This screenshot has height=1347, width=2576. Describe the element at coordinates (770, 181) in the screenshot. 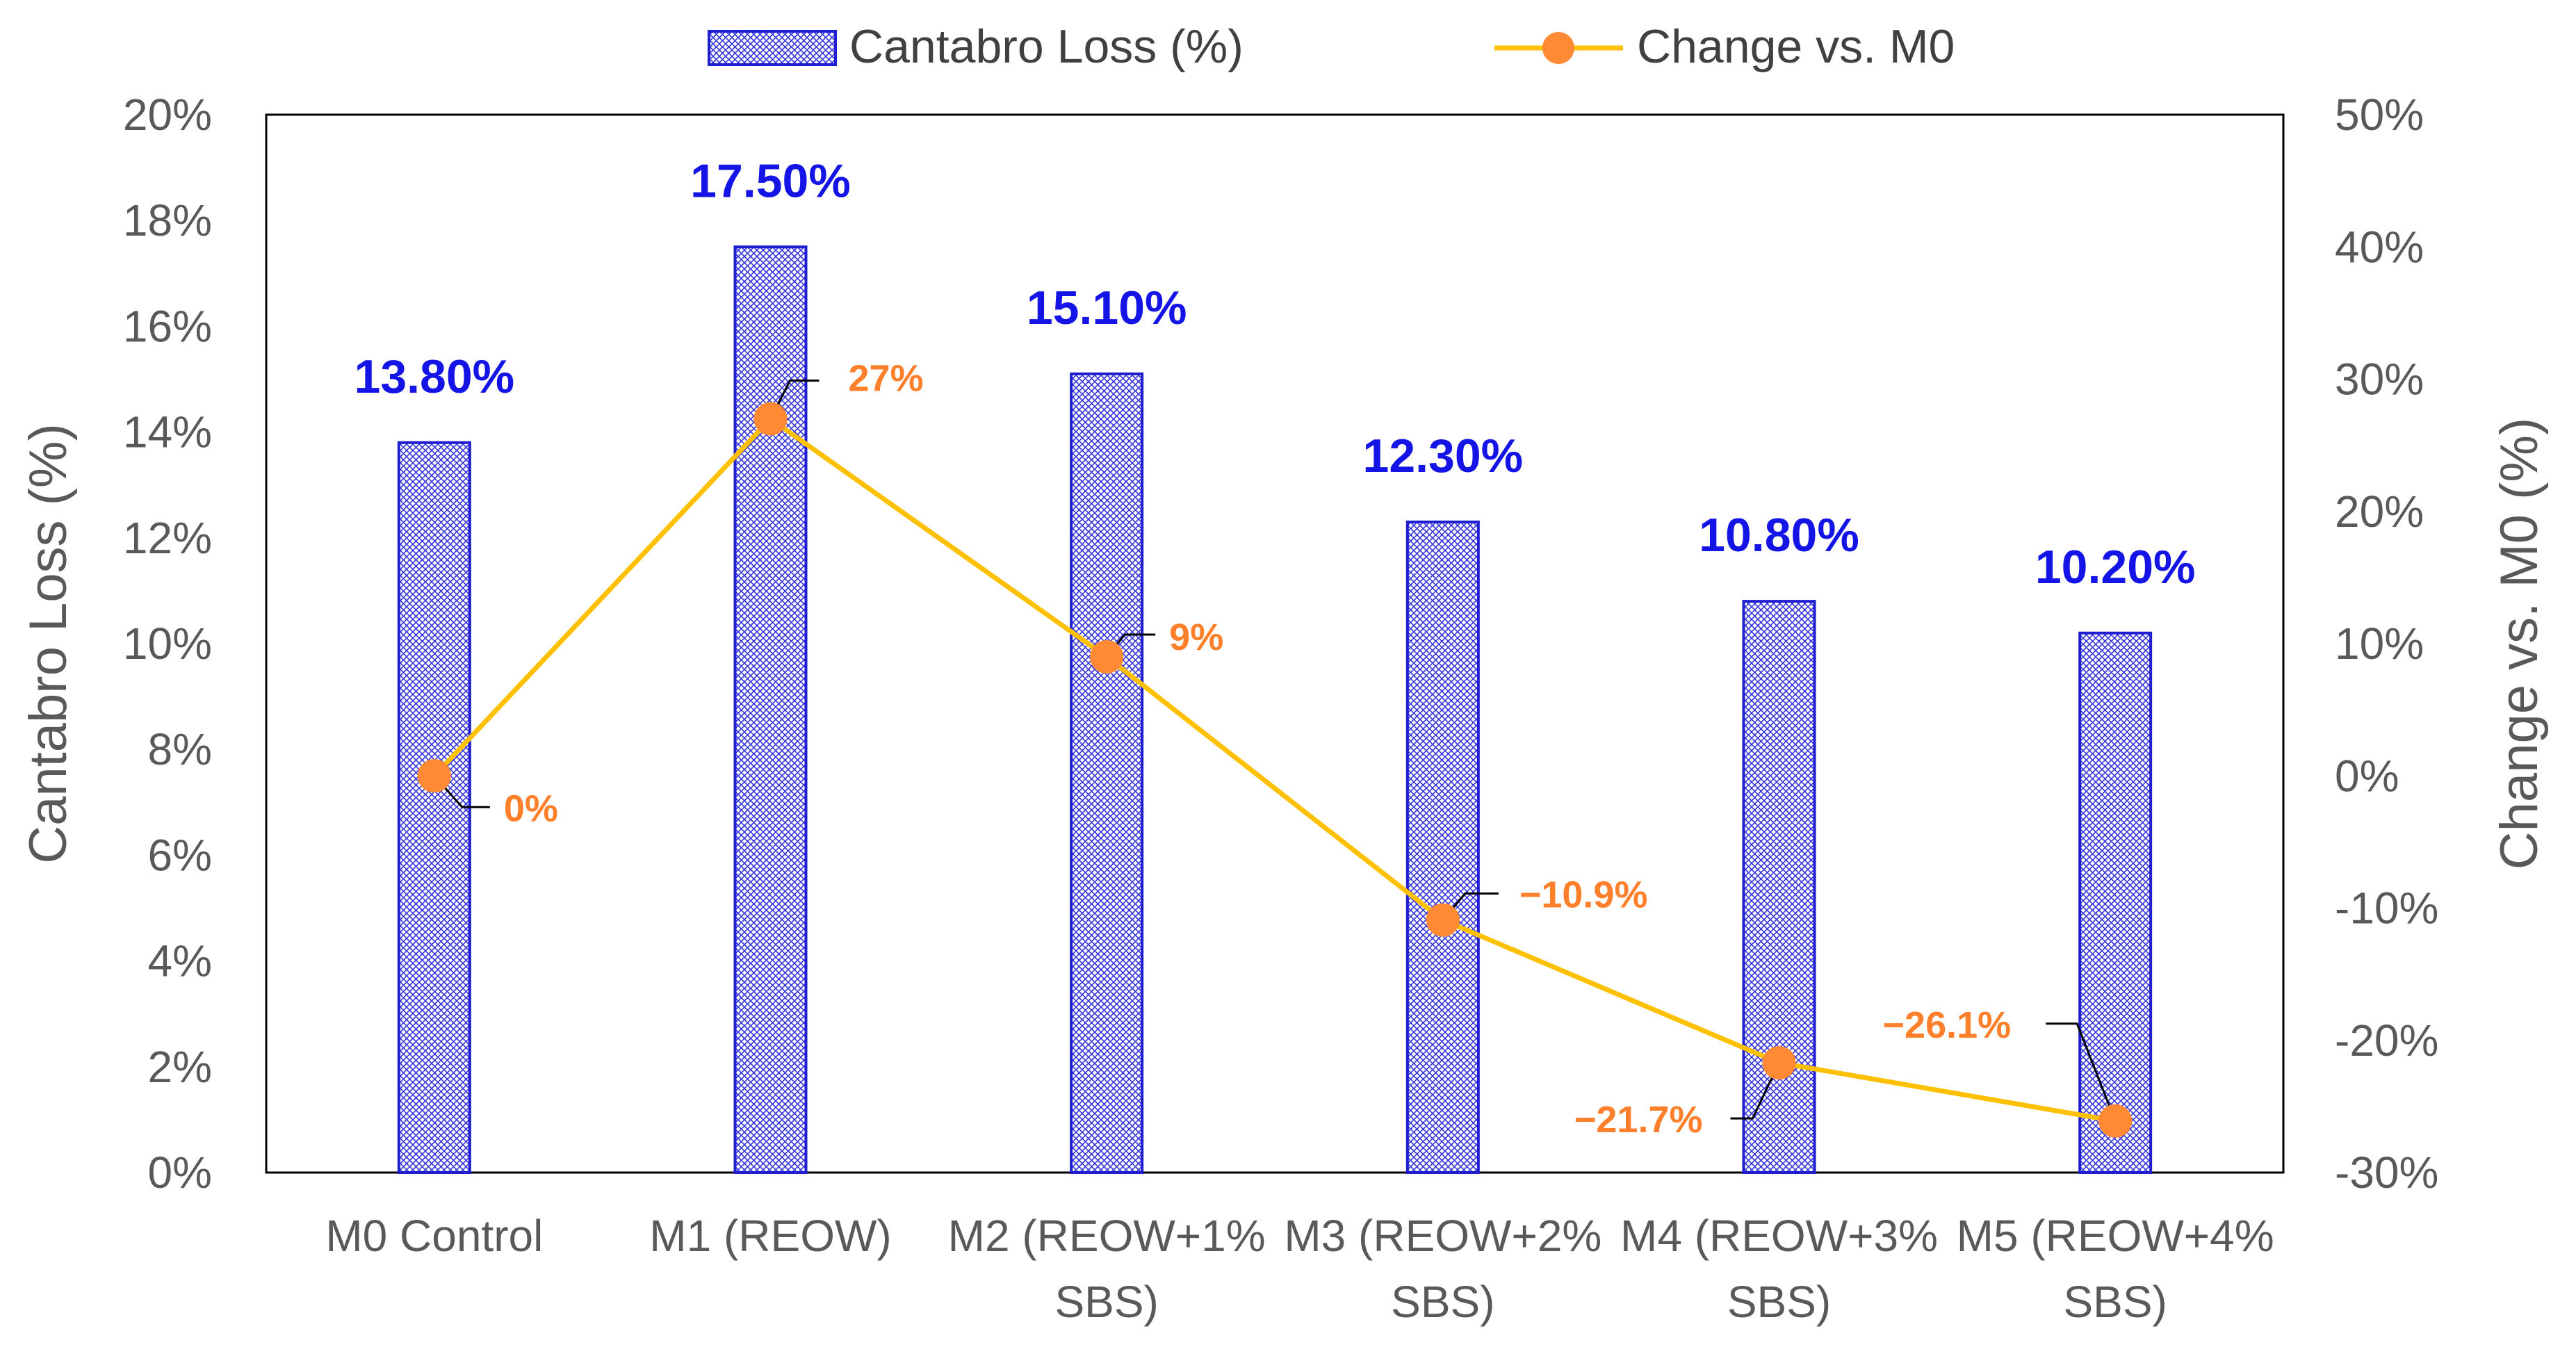

I see `bar-data-label: 17.50%` at that location.